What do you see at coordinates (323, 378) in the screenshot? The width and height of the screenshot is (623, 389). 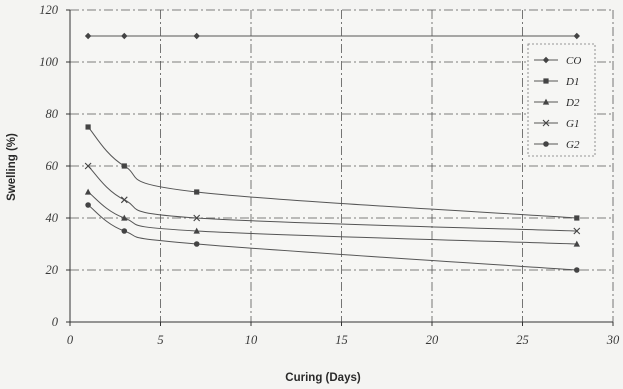 I see `x-axis-title: Curing (Days)` at bounding box center [323, 378].